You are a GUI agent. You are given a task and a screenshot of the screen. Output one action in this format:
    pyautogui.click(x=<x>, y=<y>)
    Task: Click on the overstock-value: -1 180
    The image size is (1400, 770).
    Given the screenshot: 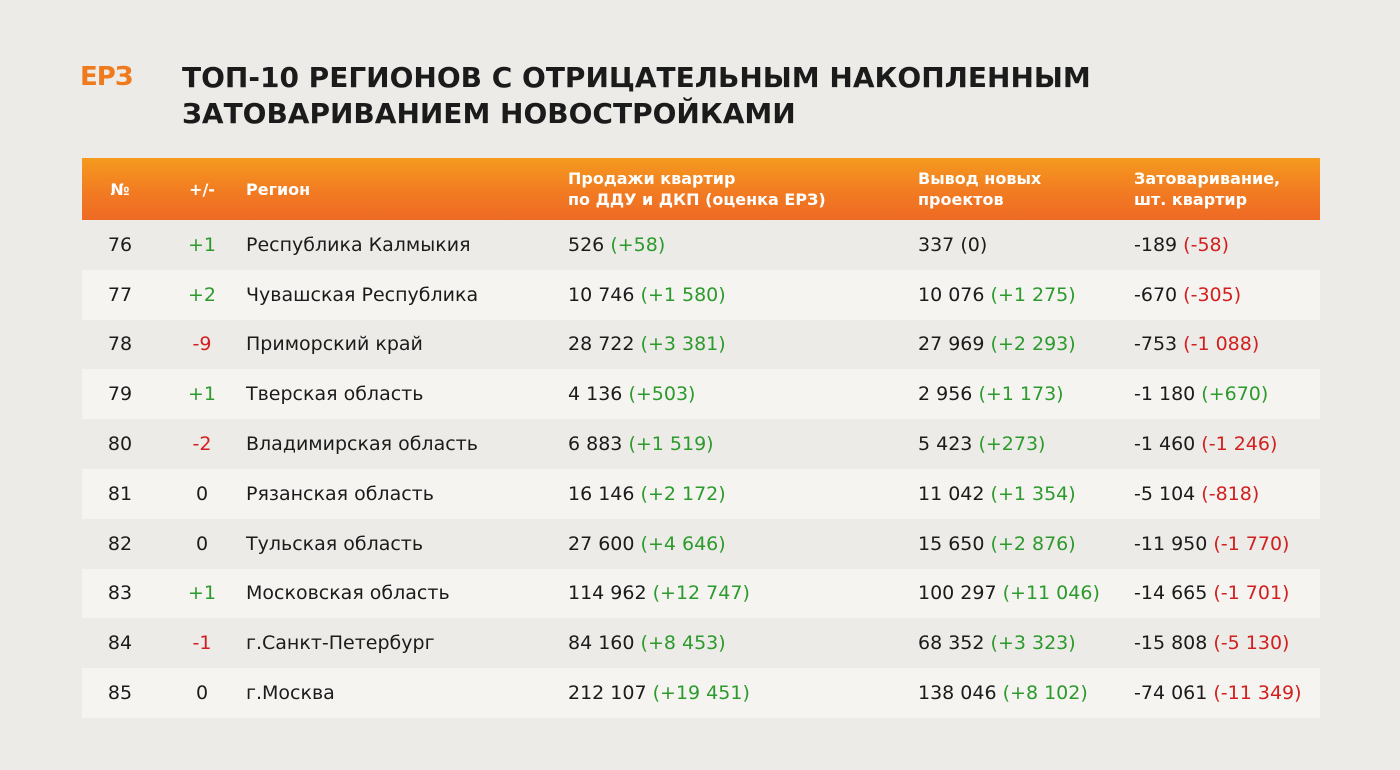 What is the action you would take?
    pyautogui.click(x=1165, y=394)
    